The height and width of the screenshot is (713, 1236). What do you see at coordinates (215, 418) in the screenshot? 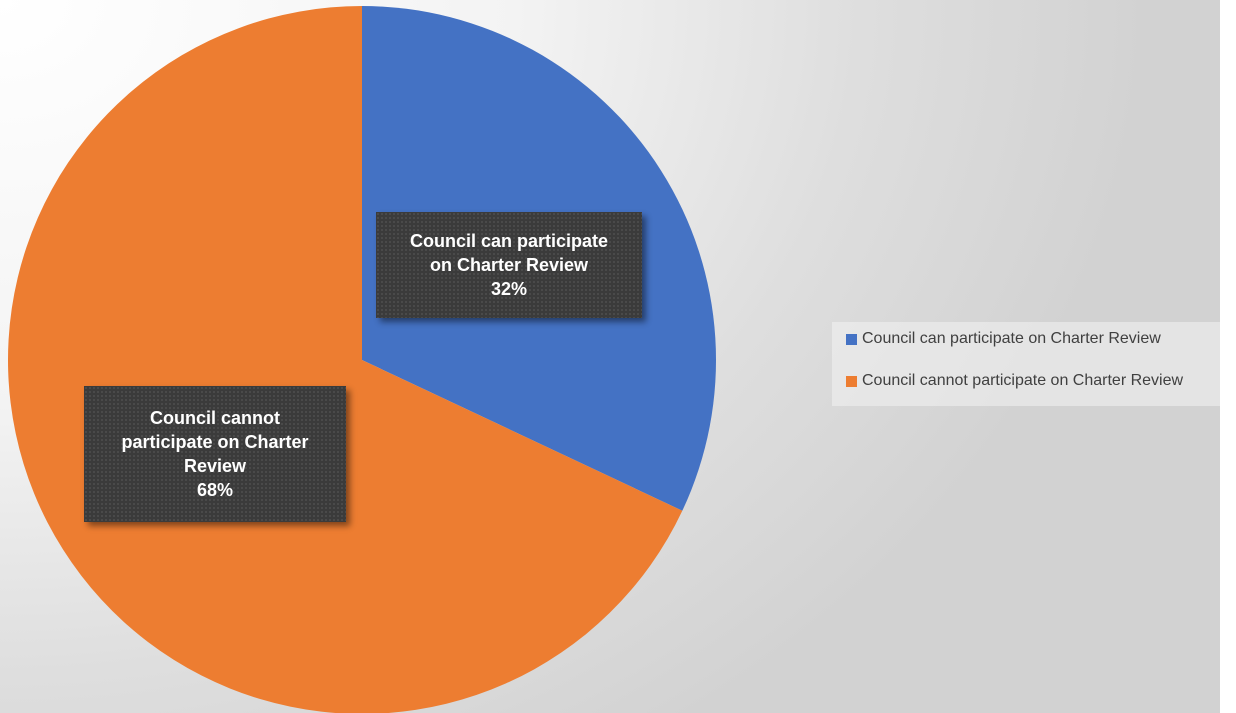
I see `data-label-line: Council cannot` at bounding box center [215, 418].